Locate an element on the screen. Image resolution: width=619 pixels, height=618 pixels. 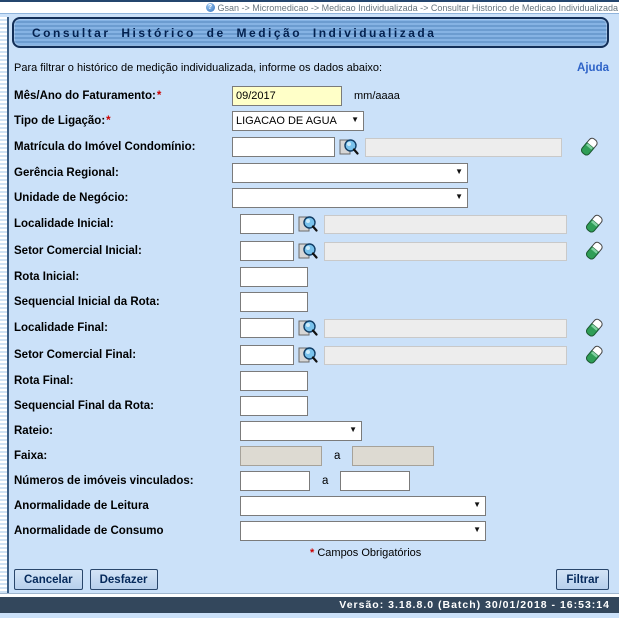
localidade-inicial-eraser-button is located at coordinates (594, 224).